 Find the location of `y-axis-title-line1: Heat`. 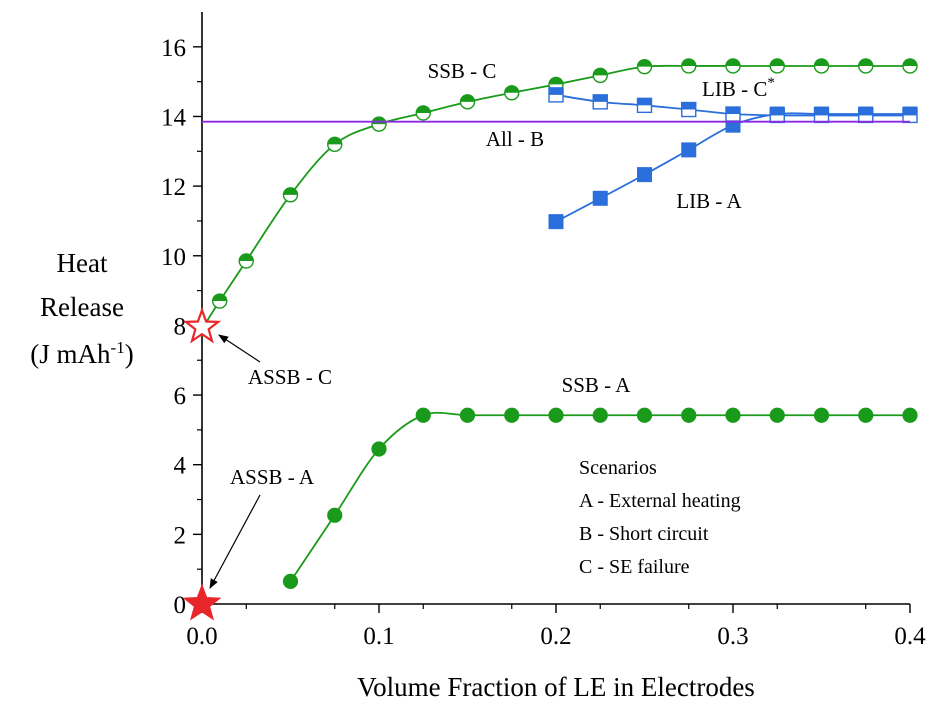

y-axis-title-line1: Heat is located at coordinates (82, 263).